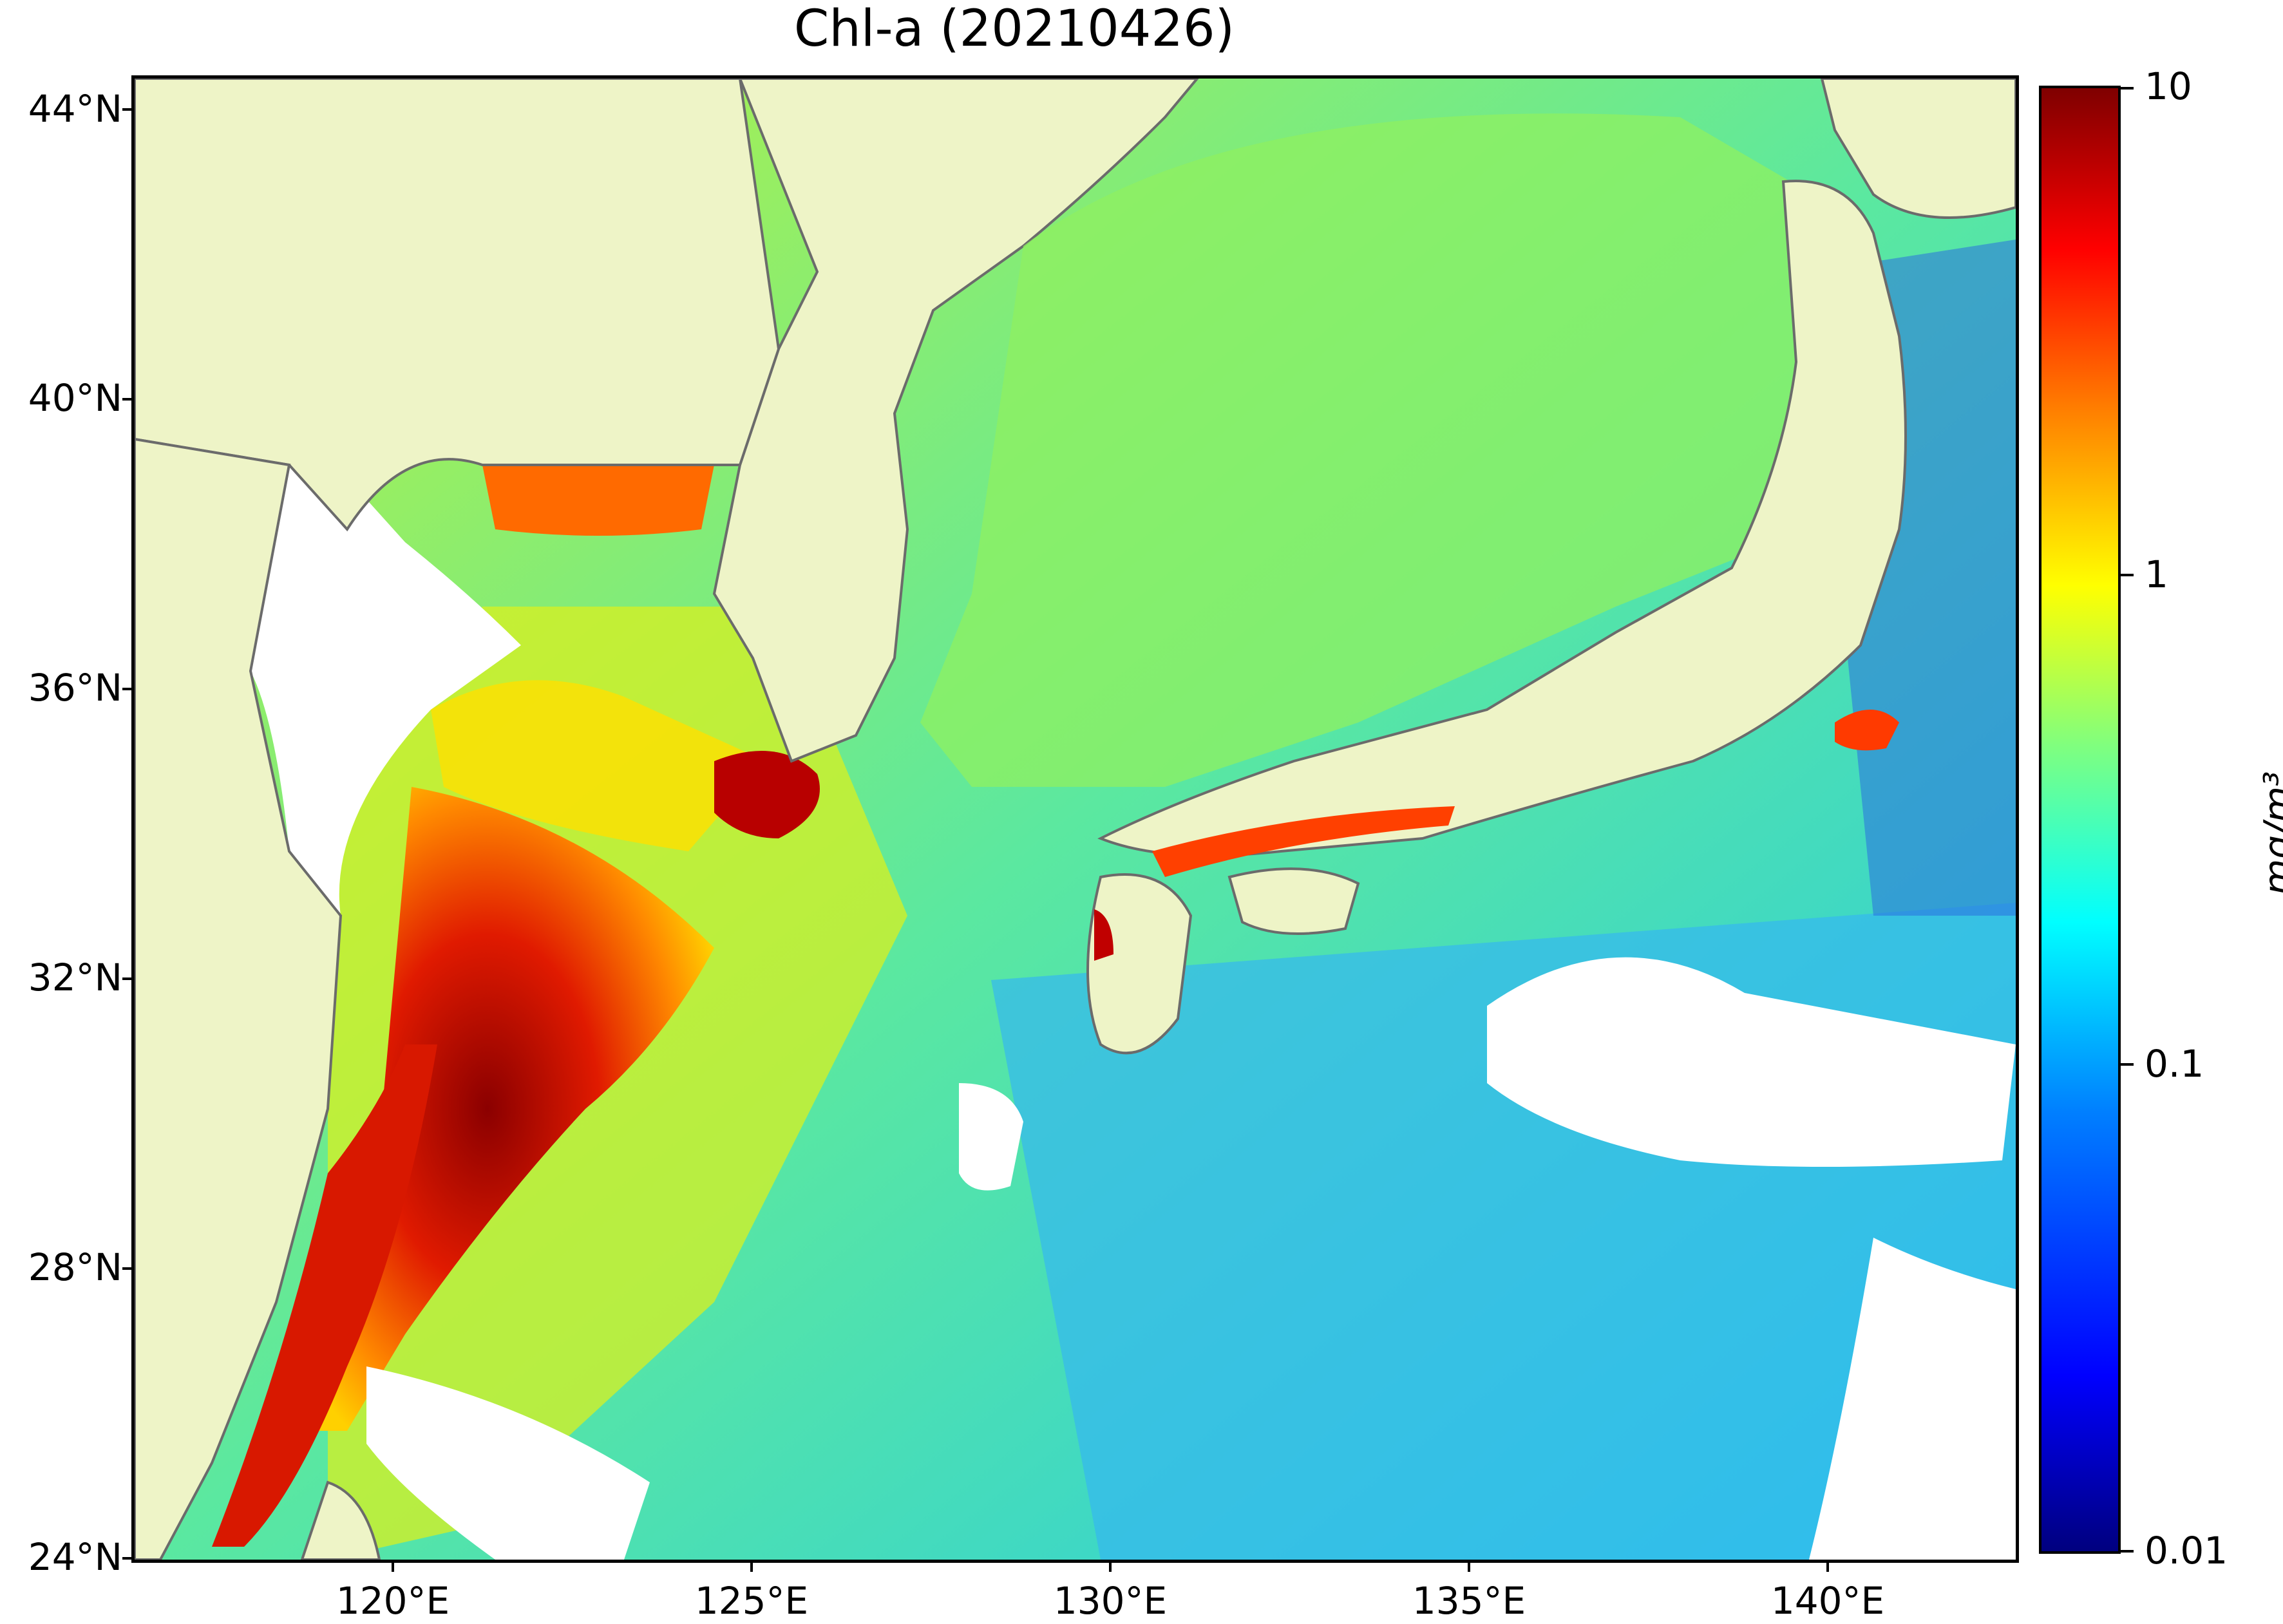 Image resolution: width=2283 pixels, height=1624 pixels. What do you see at coordinates (2269, 834) in the screenshot?
I see `colorbar-unit-label: mg/m³` at bounding box center [2269, 834].